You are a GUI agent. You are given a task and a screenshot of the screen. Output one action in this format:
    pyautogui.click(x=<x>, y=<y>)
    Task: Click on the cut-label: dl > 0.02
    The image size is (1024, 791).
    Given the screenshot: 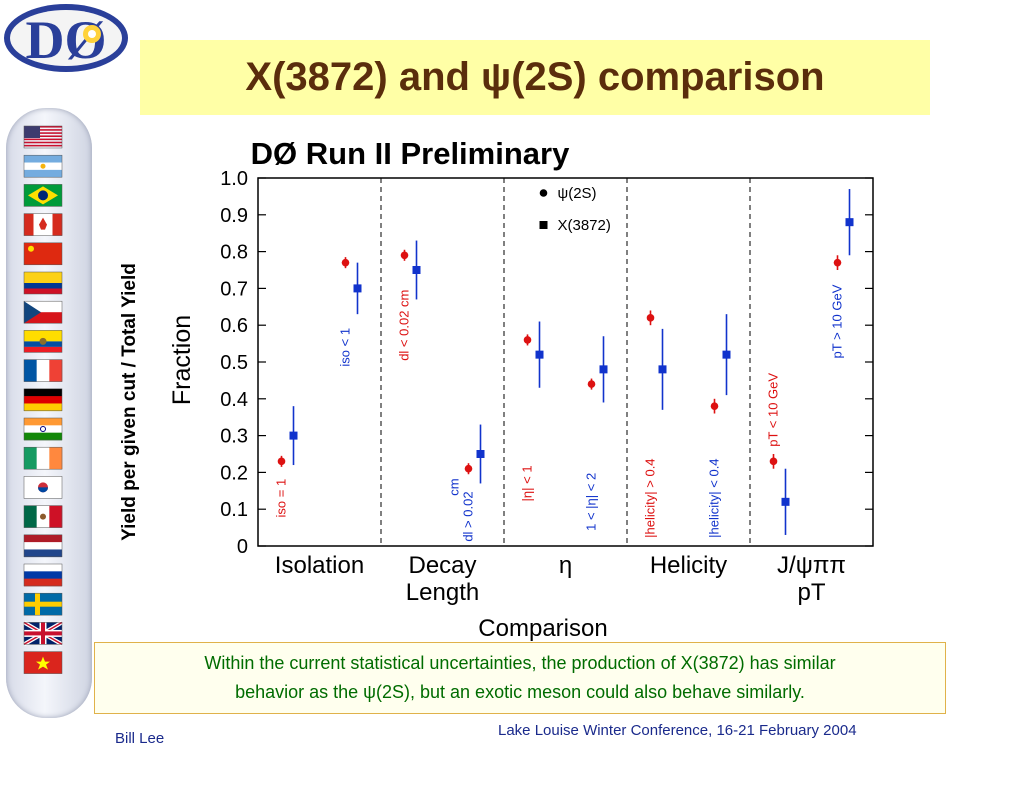 What is the action you would take?
    pyautogui.click(x=468, y=516)
    